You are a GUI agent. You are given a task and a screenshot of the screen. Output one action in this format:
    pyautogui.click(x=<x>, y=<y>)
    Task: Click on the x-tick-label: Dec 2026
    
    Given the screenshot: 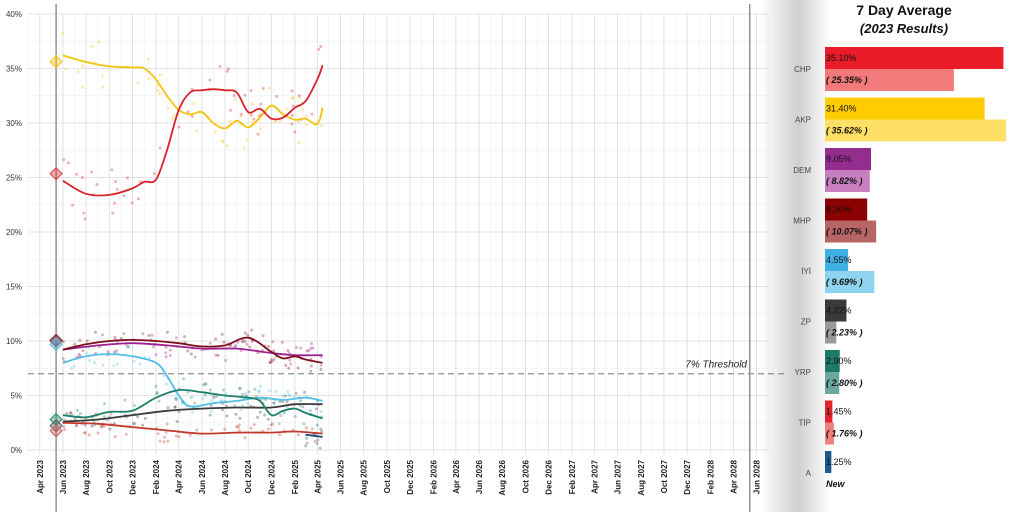 What is the action you would take?
    pyautogui.click(x=549, y=476)
    